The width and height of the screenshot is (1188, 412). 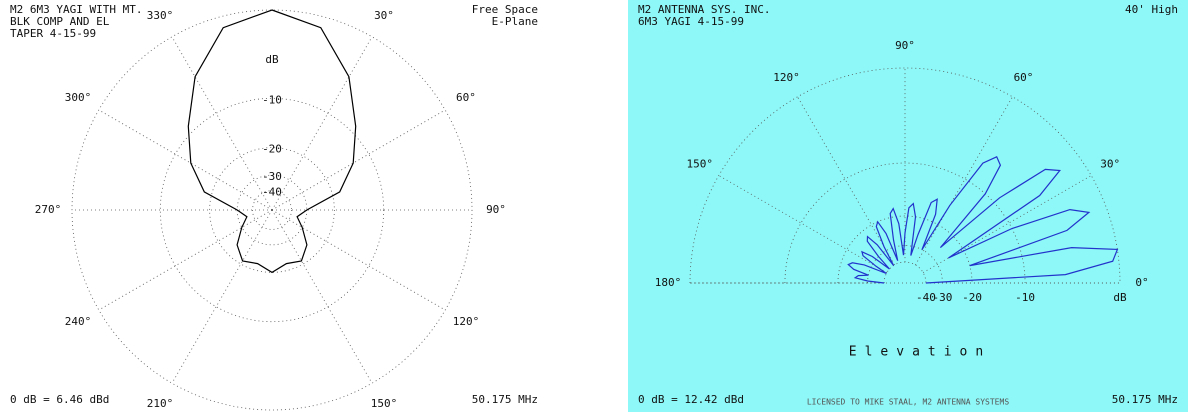 What do you see at coordinates (704, 9) in the screenshot?
I see `title-line: M2 ANTENNA SYS. INC.` at bounding box center [704, 9].